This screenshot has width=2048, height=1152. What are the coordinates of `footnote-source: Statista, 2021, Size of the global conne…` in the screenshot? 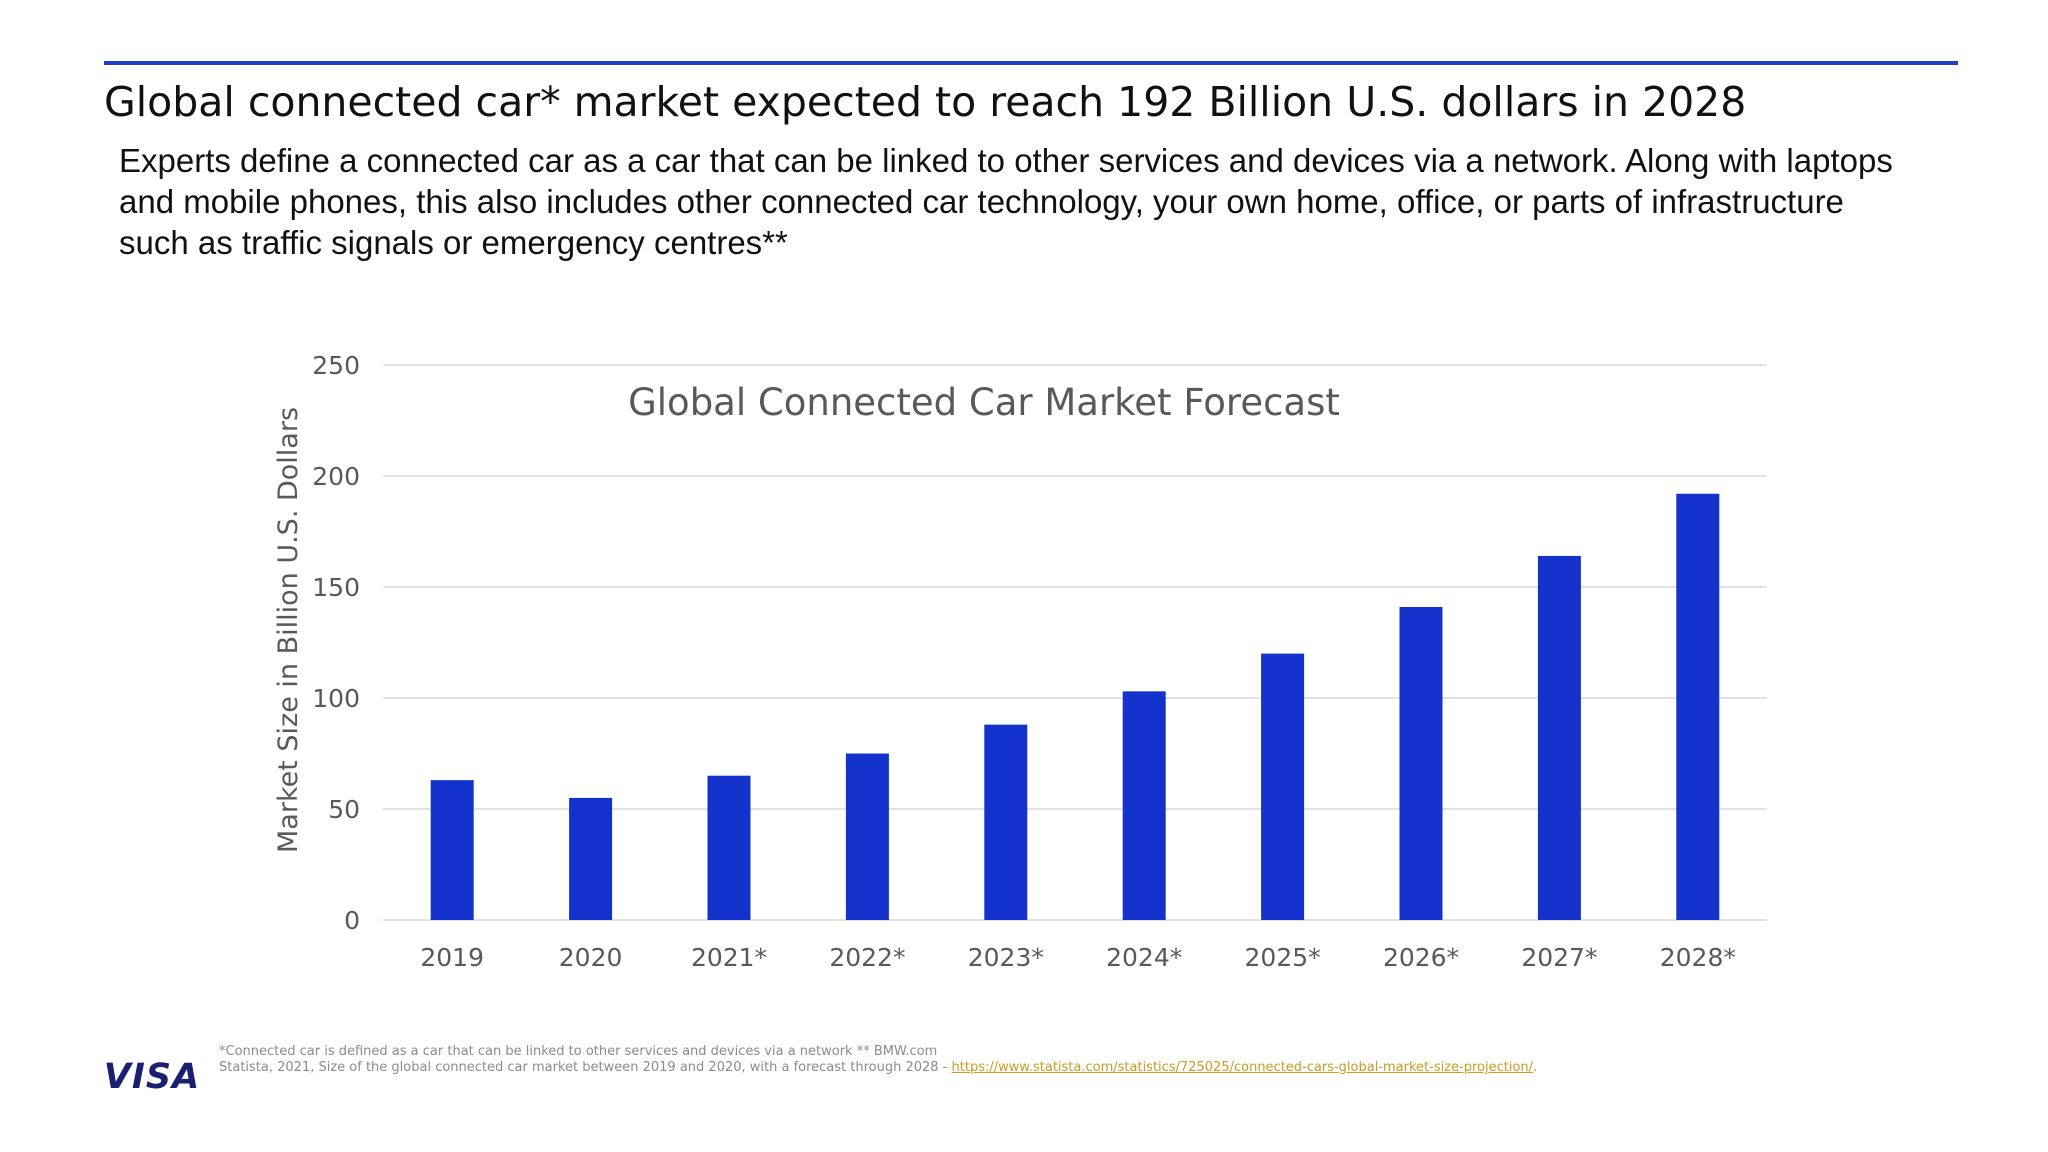 It's located at (1094, 1068).